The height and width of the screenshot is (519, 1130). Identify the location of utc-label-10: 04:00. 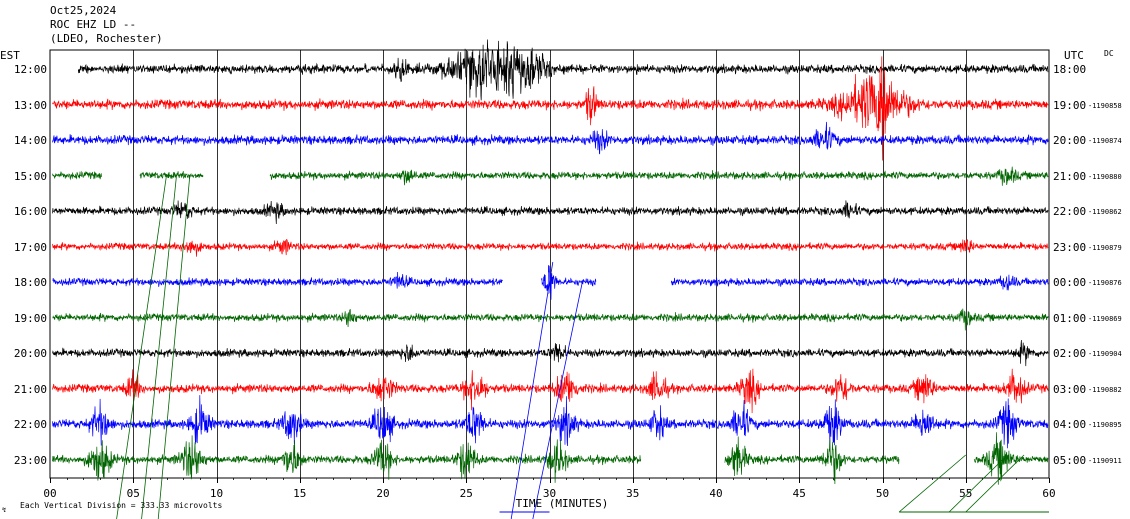
(1069, 424).